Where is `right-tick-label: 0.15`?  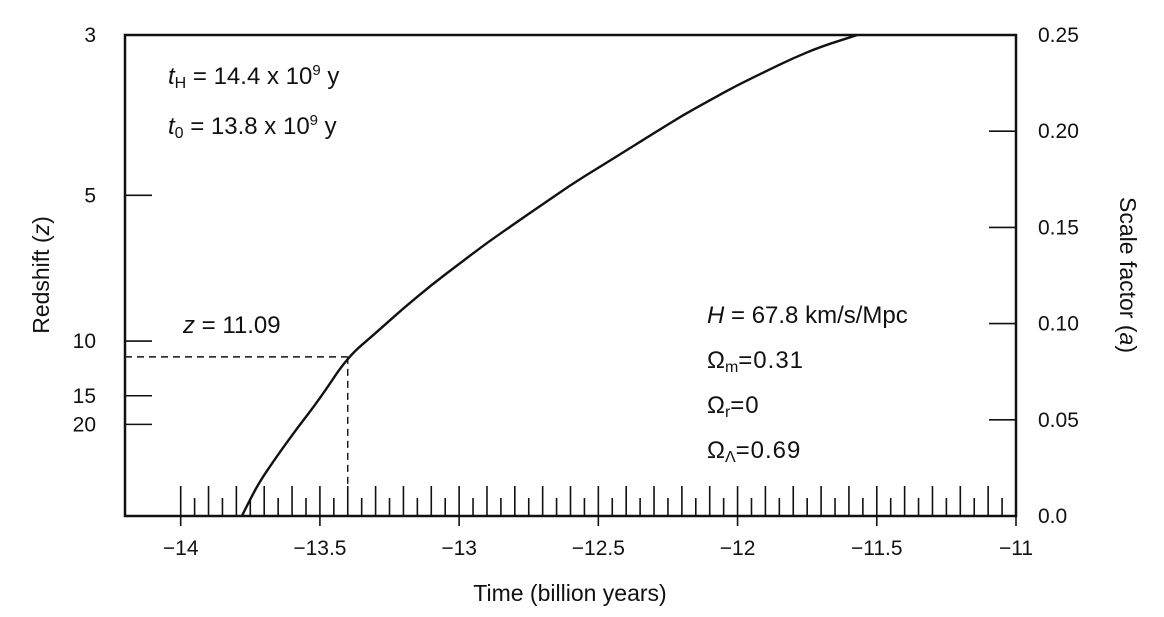
right-tick-label: 0.15 is located at coordinates (1058, 227).